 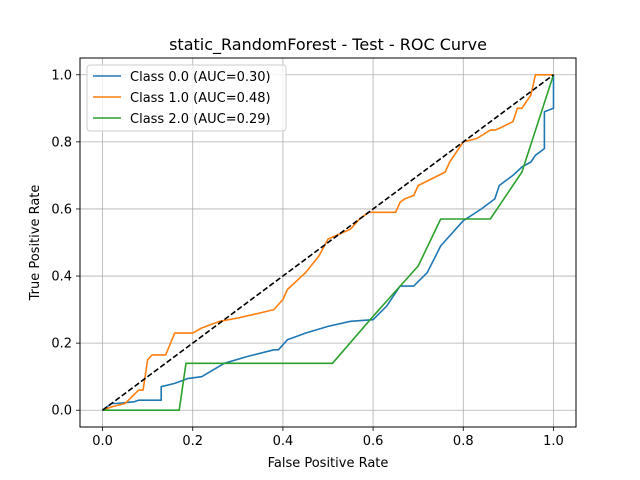 What do you see at coordinates (463, 441) in the screenshot?
I see `x-tick-label: 0.8` at bounding box center [463, 441].